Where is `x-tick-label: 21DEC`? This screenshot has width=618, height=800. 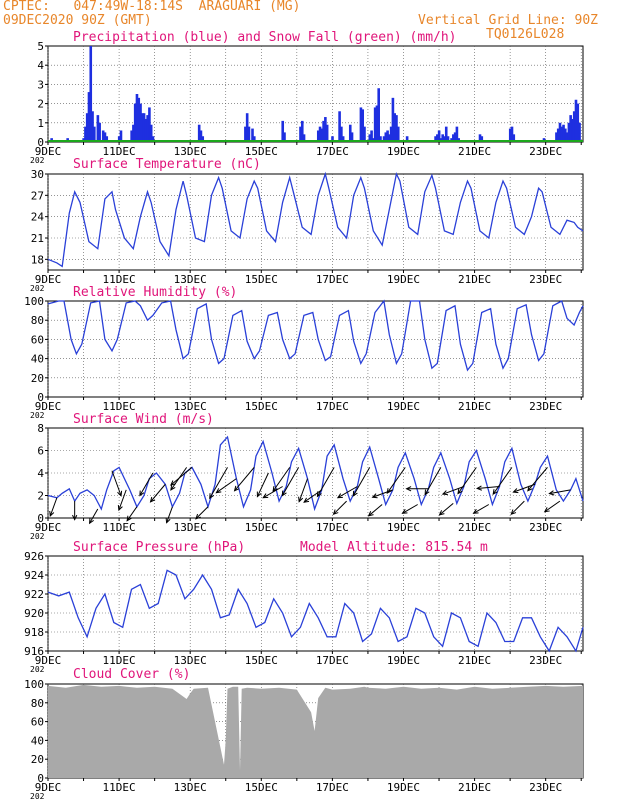 x-tick-label: 21DEC is located at coordinates (474, 787).